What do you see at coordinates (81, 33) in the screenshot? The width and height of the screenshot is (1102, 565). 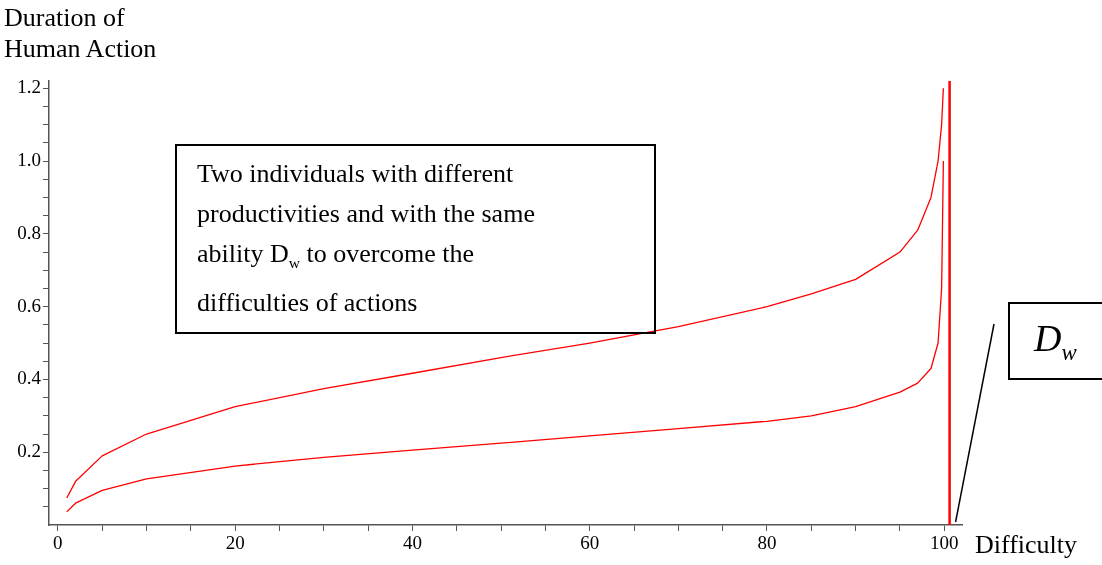 I see `y-axis-title: Duration of Human Action` at bounding box center [81, 33].